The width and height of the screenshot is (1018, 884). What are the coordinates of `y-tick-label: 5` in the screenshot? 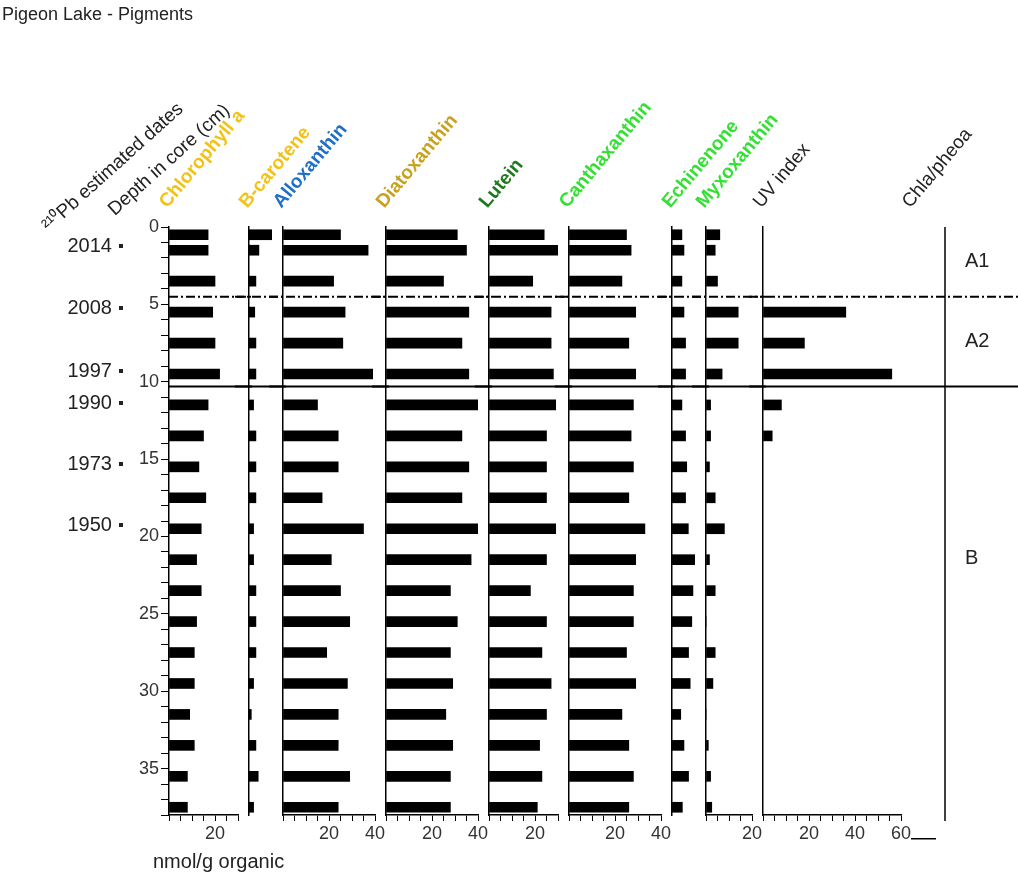 It's located at (153, 303).